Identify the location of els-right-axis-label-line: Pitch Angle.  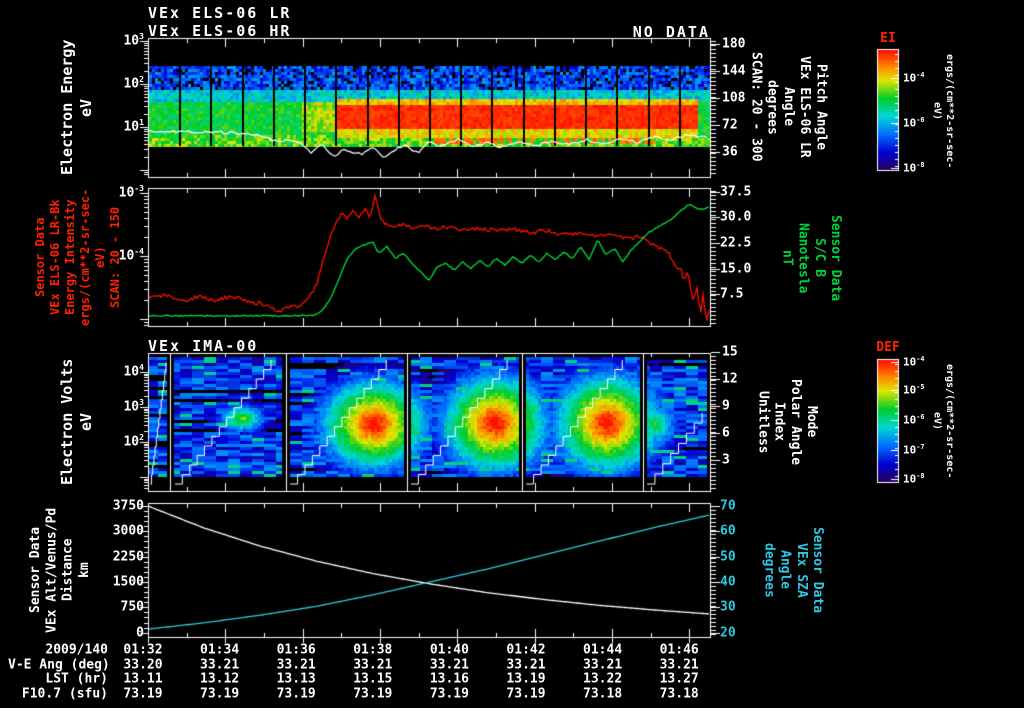
(821, 107).